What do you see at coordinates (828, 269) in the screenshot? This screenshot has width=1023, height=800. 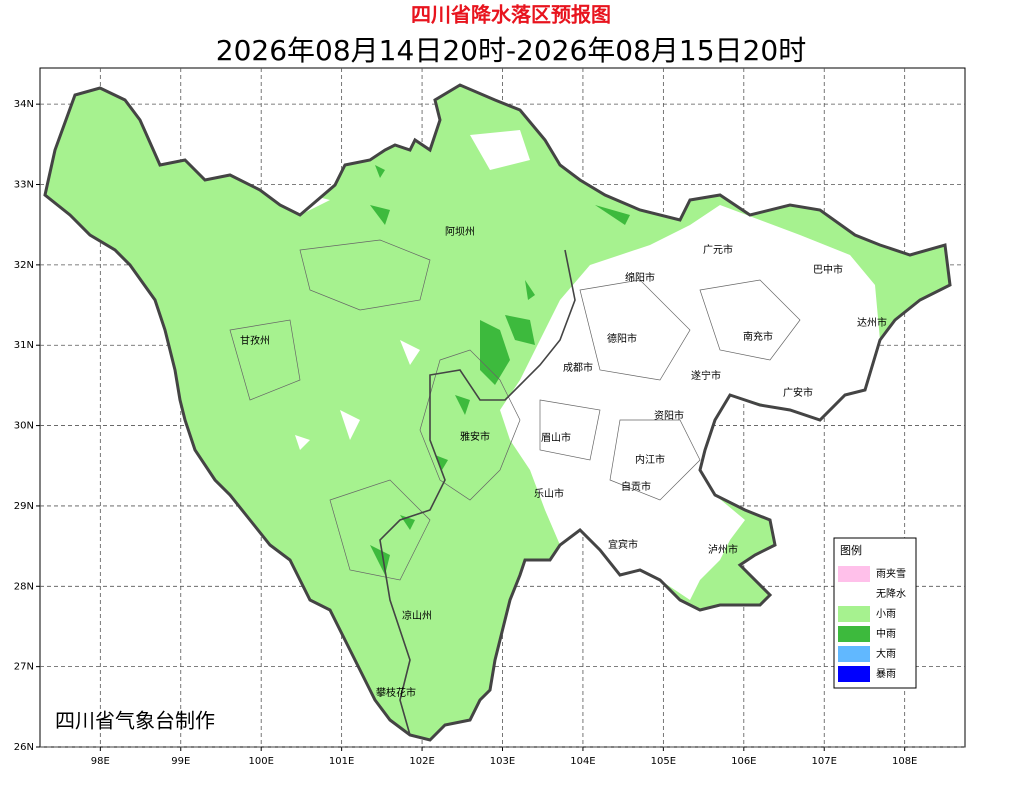 I see `city-label: 巴中市` at bounding box center [828, 269].